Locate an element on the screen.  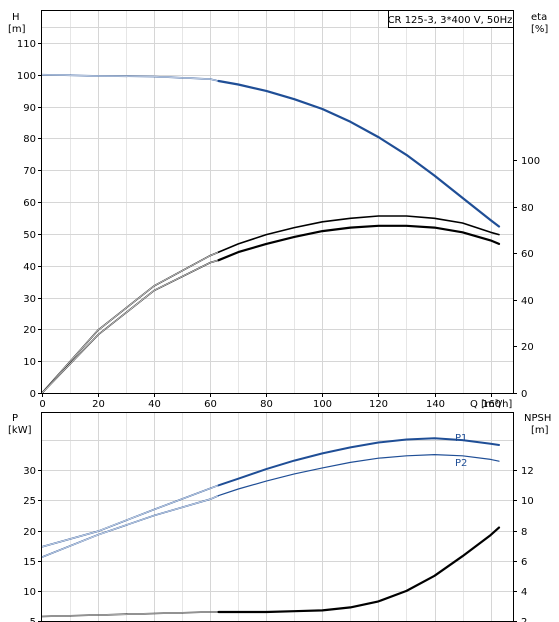
top-left-tick-label: 60 is located at coordinates (29, 203).